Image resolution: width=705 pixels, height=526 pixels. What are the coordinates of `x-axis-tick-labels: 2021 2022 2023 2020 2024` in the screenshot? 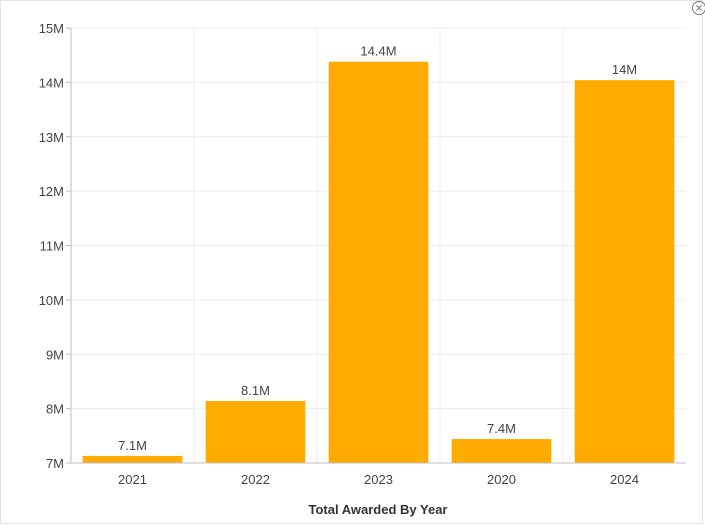 It's located at (378, 479).